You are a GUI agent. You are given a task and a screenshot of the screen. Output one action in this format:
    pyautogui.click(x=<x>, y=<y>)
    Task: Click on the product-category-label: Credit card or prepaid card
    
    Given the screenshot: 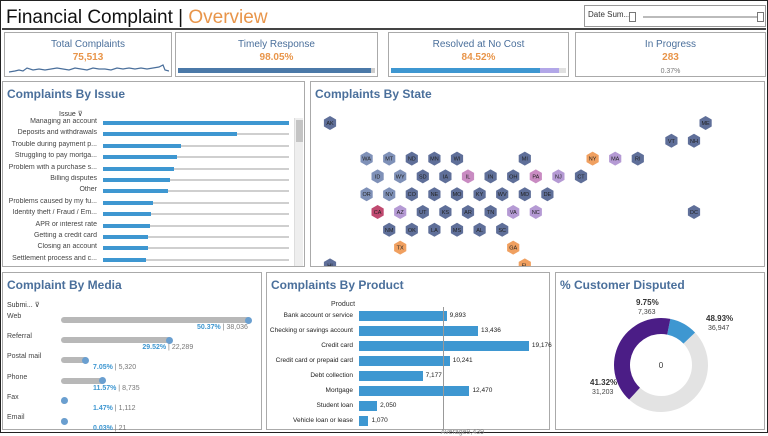 What is the action you would take?
    pyautogui.click(x=314, y=360)
    